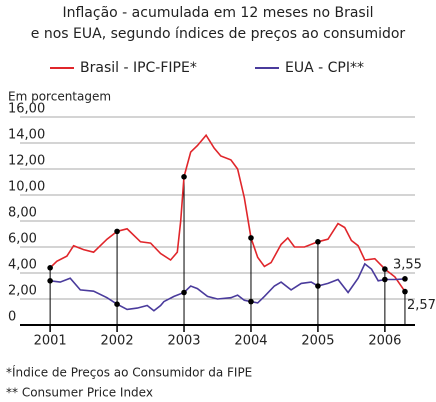  I want to click on footnote: ** Consumer Price Index, so click(79, 393).